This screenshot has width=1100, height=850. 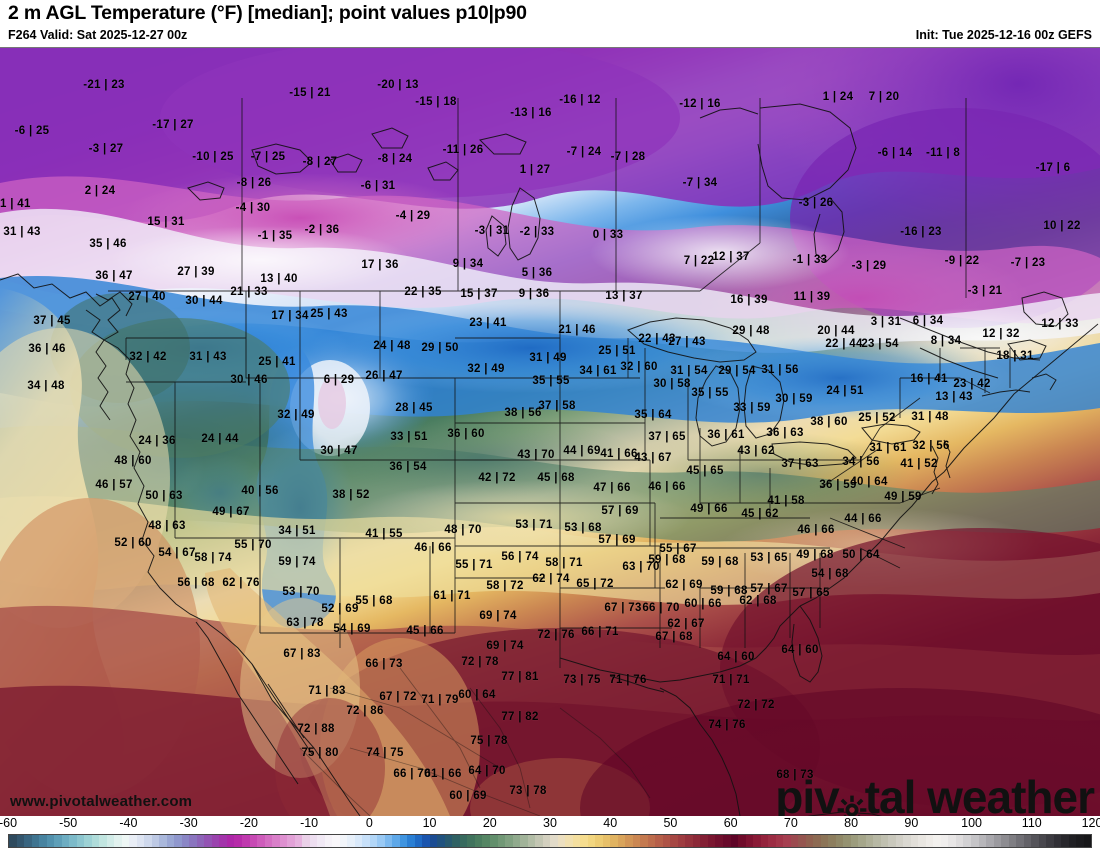 What do you see at coordinates (408, 467) in the screenshot?
I see `point-value-label: 36 | 54` at bounding box center [408, 467].